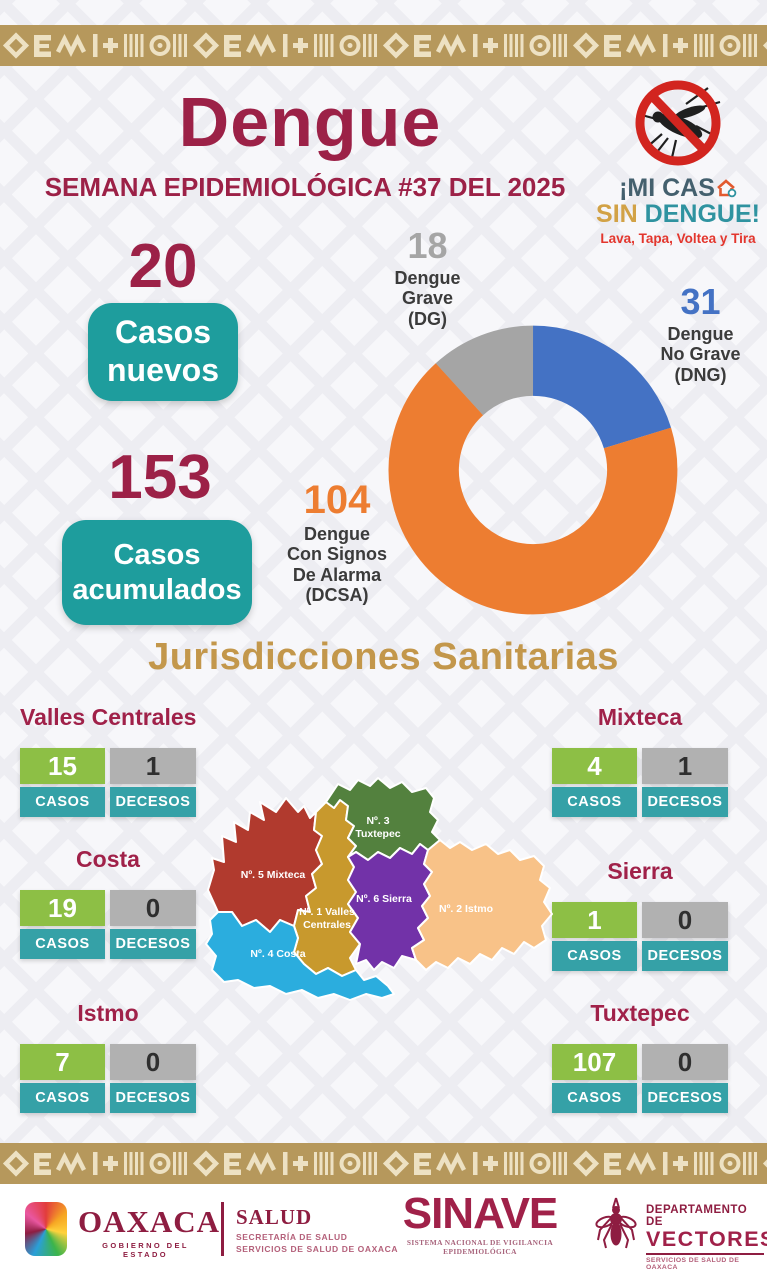 The image size is (767, 1280). I want to click on cases-value: 7, so click(62, 1062).